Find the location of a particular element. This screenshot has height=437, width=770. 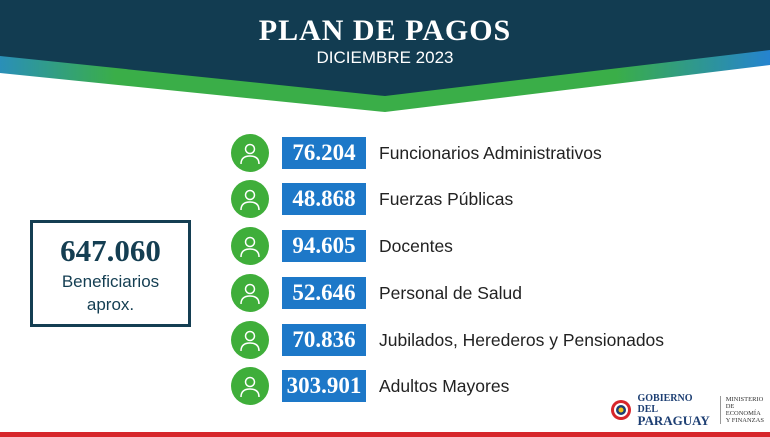

gov-line1: GOBIERNO DEL is located at coordinates (665, 404).